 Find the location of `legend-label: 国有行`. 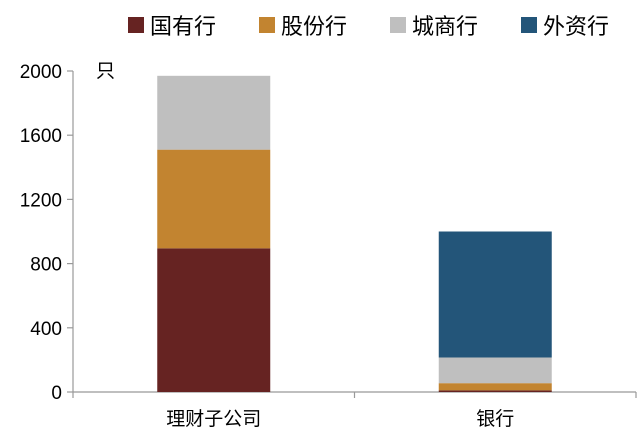

legend-label: 国有行 is located at coordinates (183, 27).